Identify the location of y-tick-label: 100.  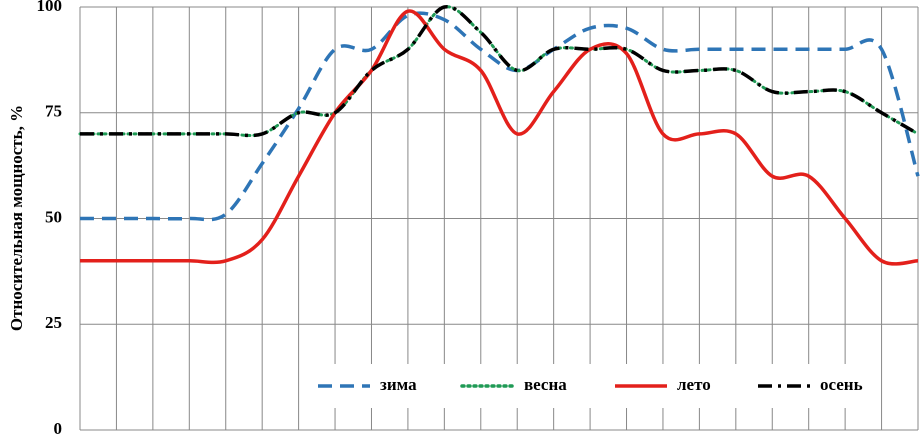
(50, 7).